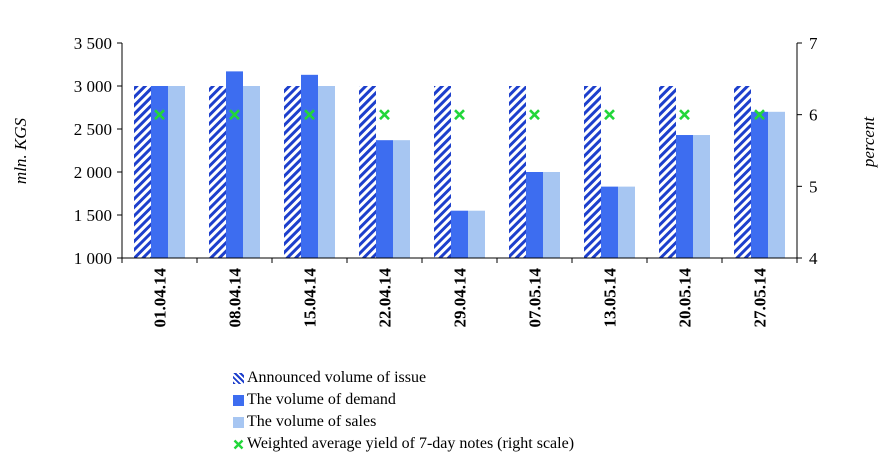 The height and width of the screenshot is (457, 889). I want to click on x-tick-label-1: 08.04.14, so click(235, 298).